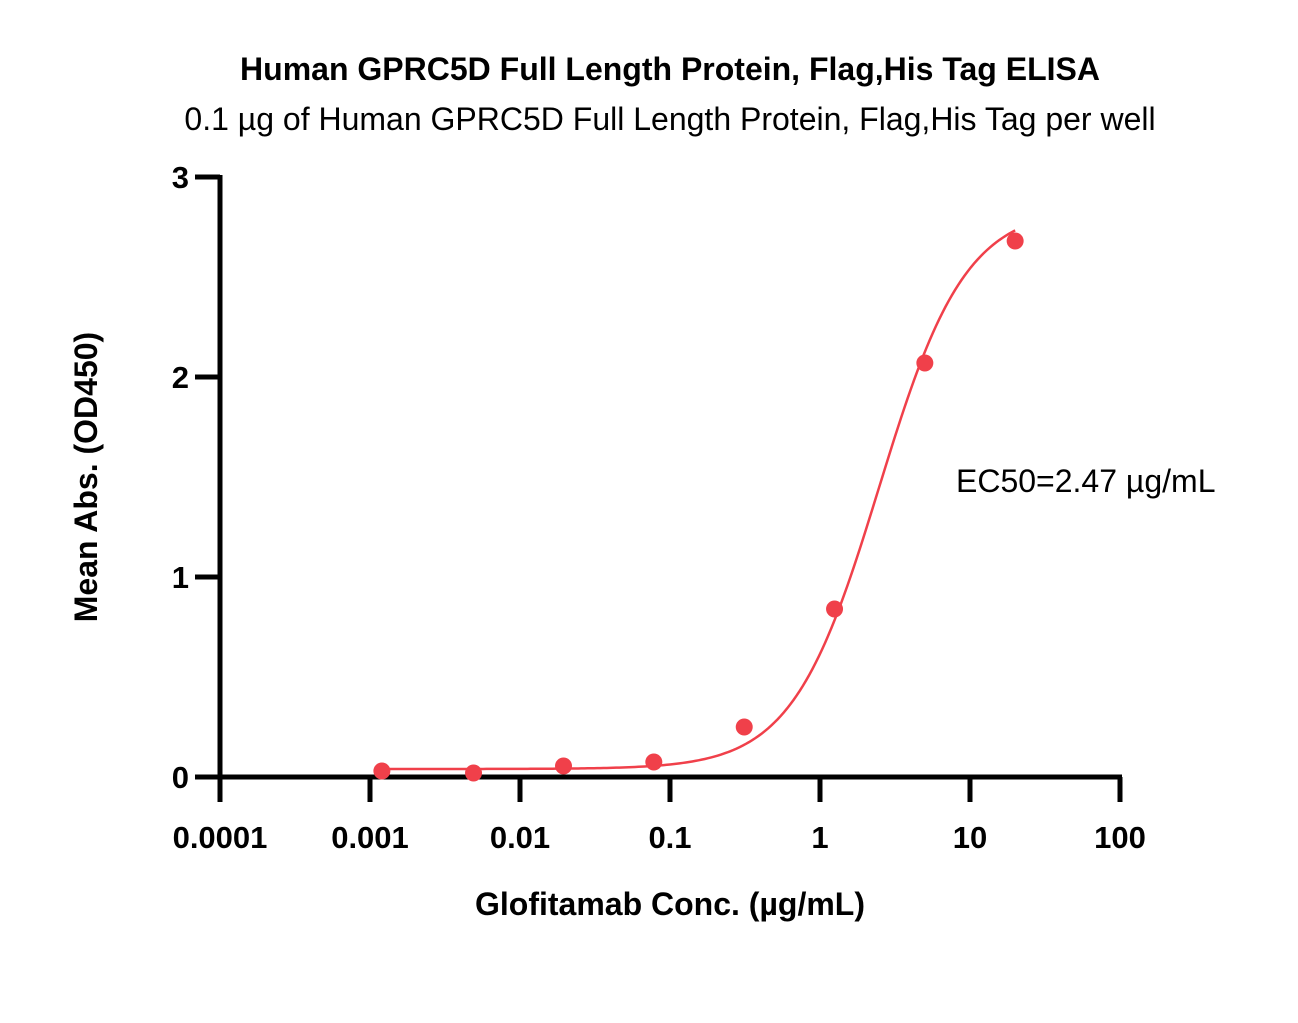 Image resolution: width=1298 pixels, height=1023 pixels. Describe the element at coordinates (180, 777) in the screenshot. I see `y-tick-label: 0` at that location.